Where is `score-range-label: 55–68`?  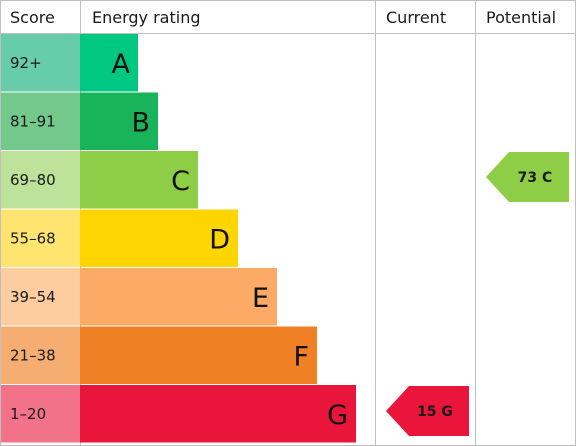 score-range-label: 55–68 is located at coordinates (33, 238).